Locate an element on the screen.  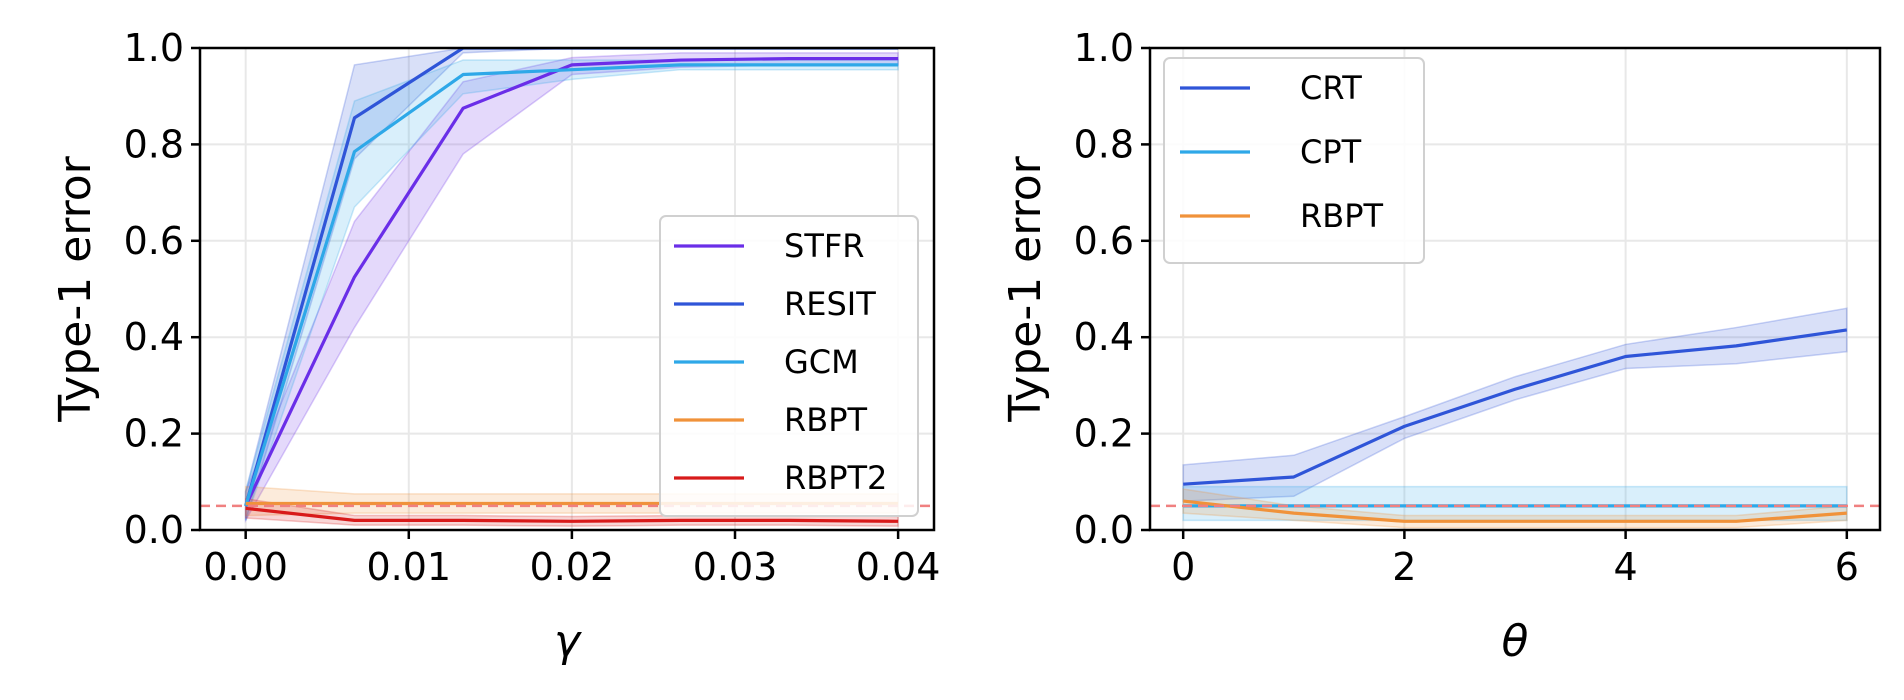
x-tick-label: 6 is located at coordinates (1847, 567).